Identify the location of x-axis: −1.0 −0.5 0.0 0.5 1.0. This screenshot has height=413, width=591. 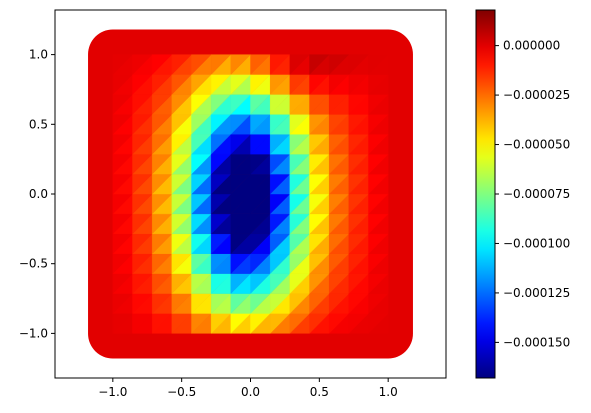
(248, 388).